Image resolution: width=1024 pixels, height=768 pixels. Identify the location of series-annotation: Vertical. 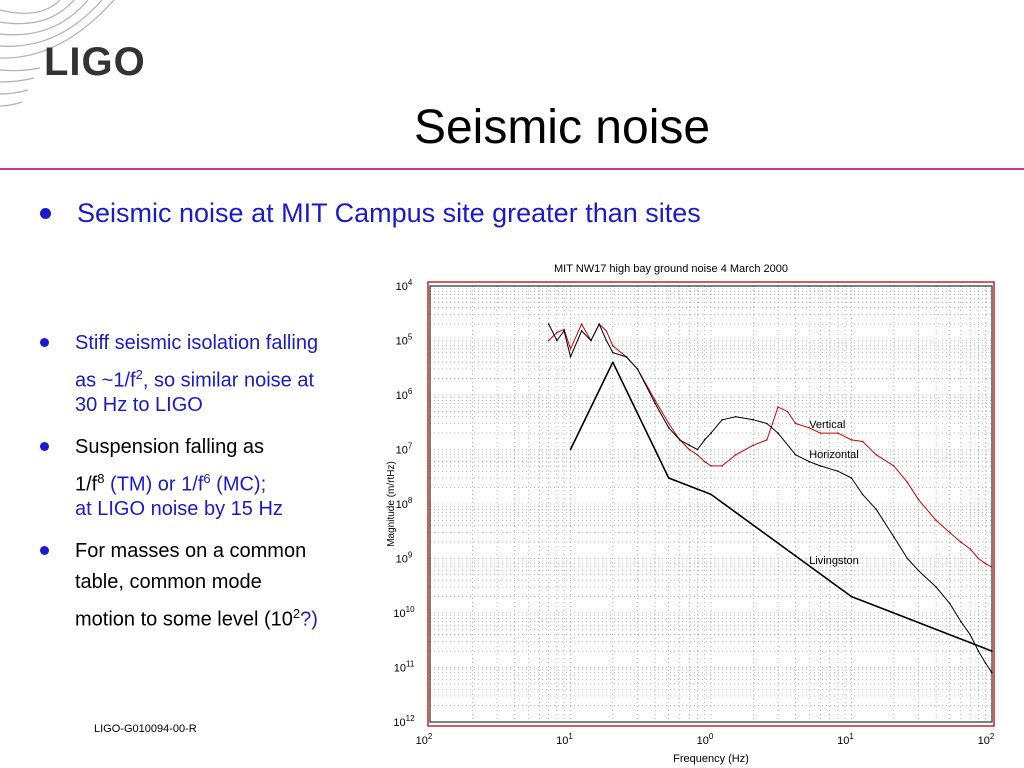
(827, 425).